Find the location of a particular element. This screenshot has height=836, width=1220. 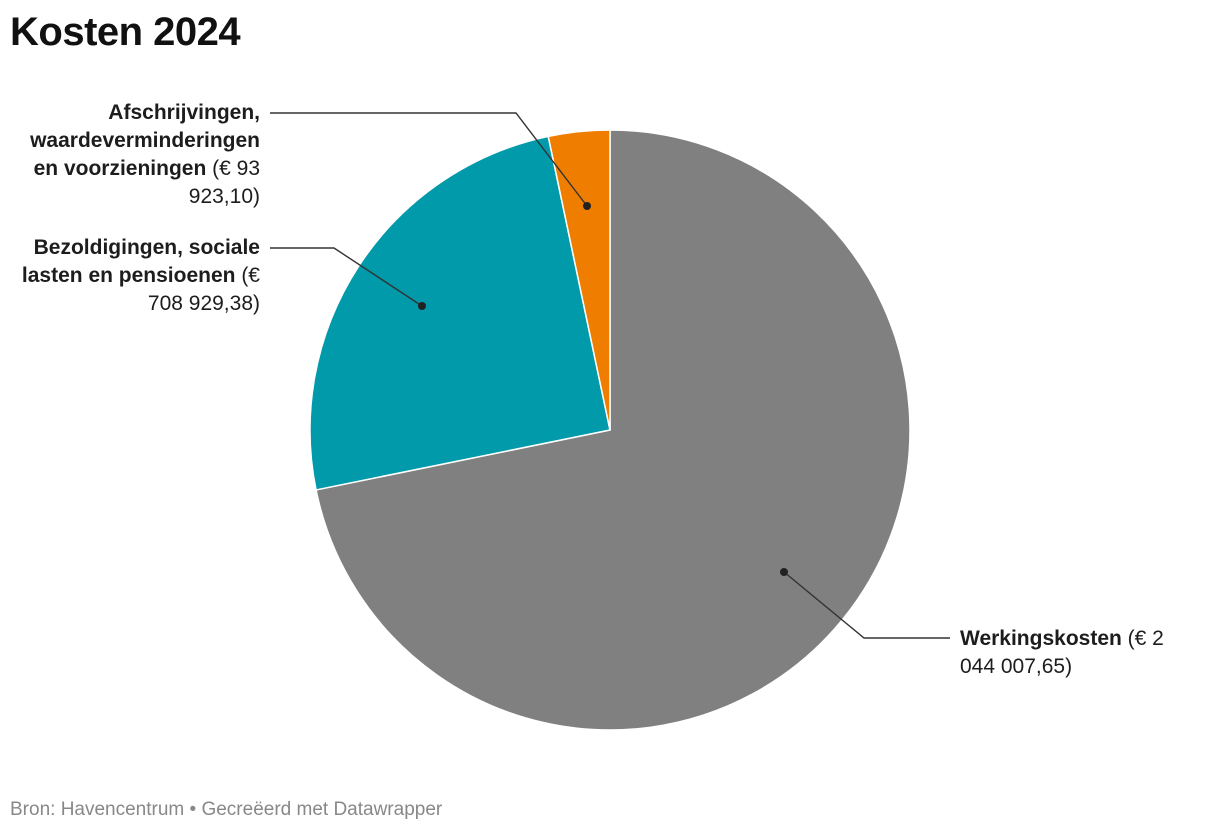

slice-label-werkingskosten: Werkingskosten (€ 2 044 007,65) is located at coordinates (1067, 653).